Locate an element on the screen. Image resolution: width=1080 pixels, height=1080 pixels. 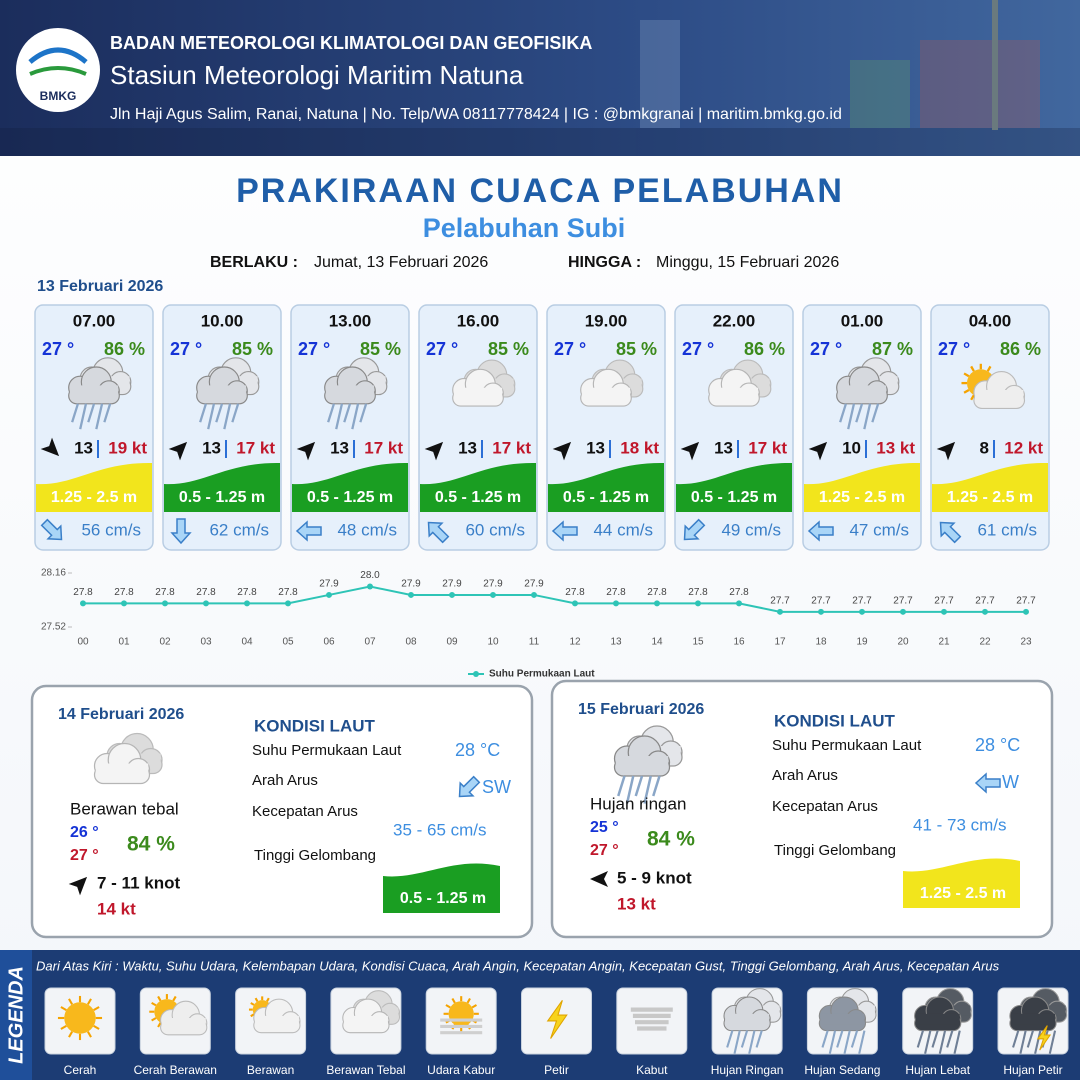
logo-arc is located at coordinates (58, 71).